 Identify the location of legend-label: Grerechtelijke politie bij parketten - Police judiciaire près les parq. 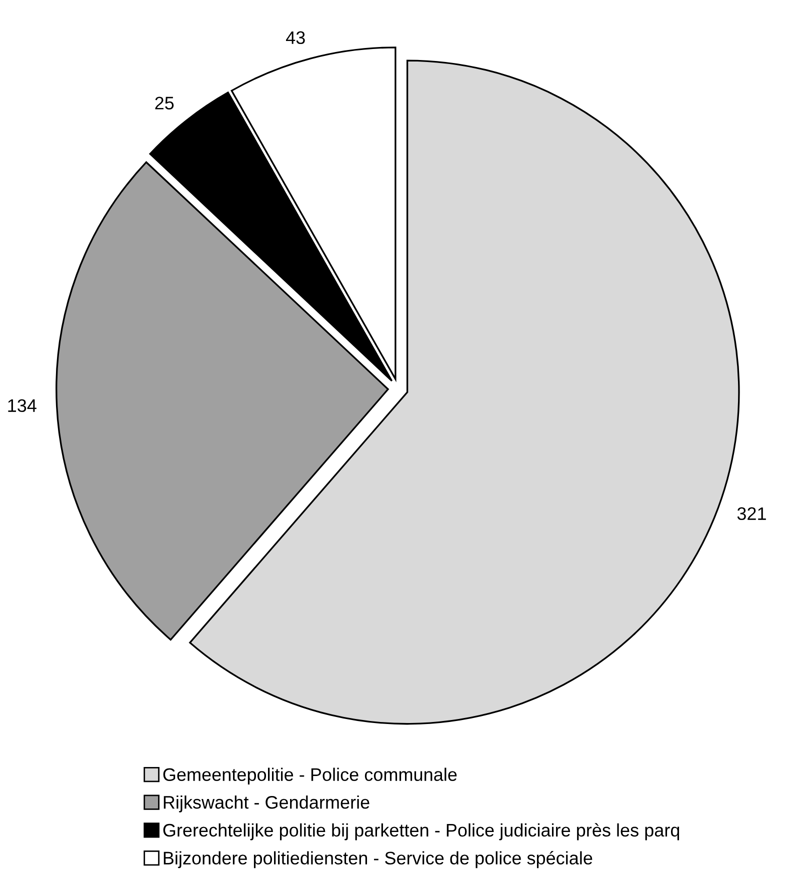
(421, 831).